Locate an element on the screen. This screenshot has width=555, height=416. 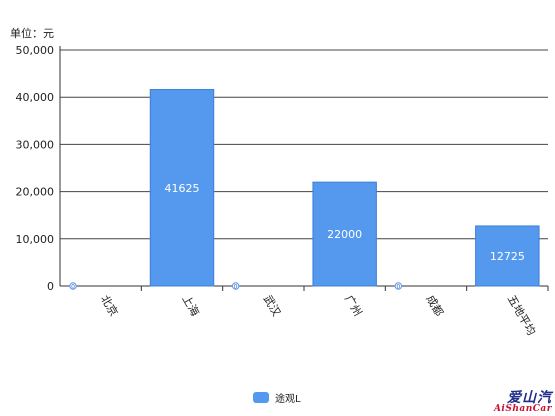
bar-value-label: 22000 is located at coordinates (344, 234).